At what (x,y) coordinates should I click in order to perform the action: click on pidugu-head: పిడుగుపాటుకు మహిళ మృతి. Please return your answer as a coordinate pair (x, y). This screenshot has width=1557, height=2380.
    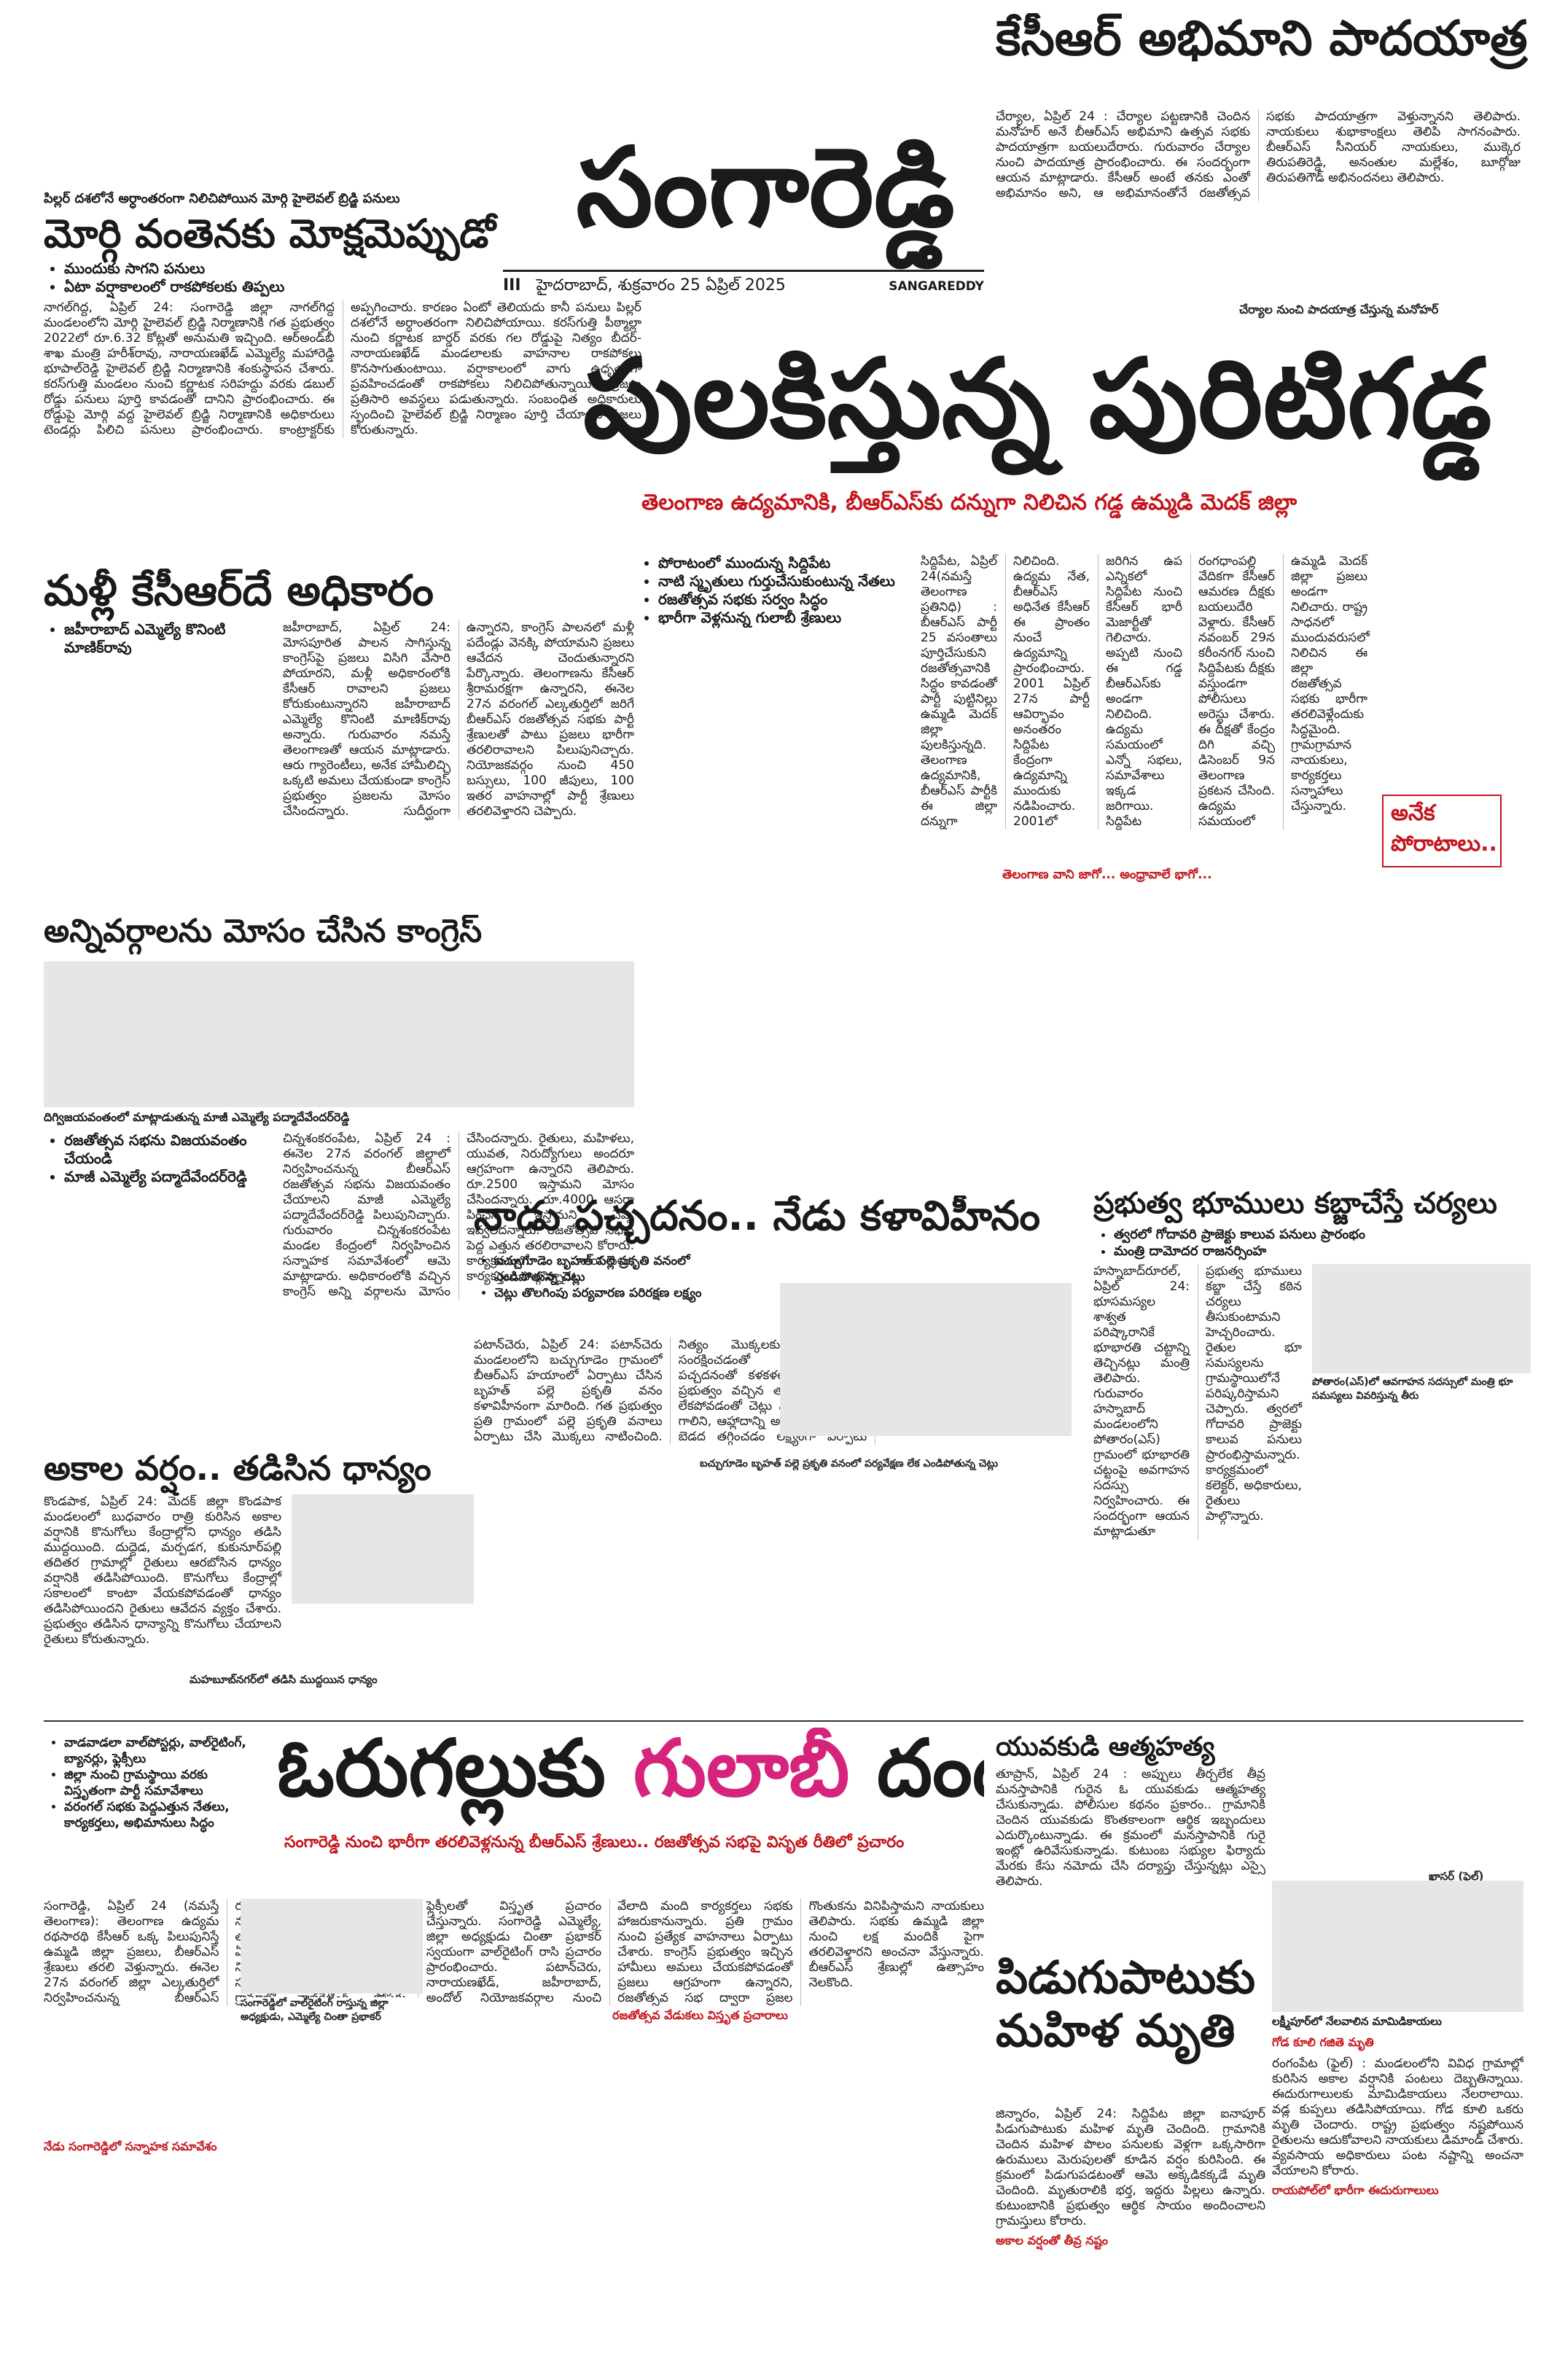
    Looking at the image, I should click on (1130, 2019).